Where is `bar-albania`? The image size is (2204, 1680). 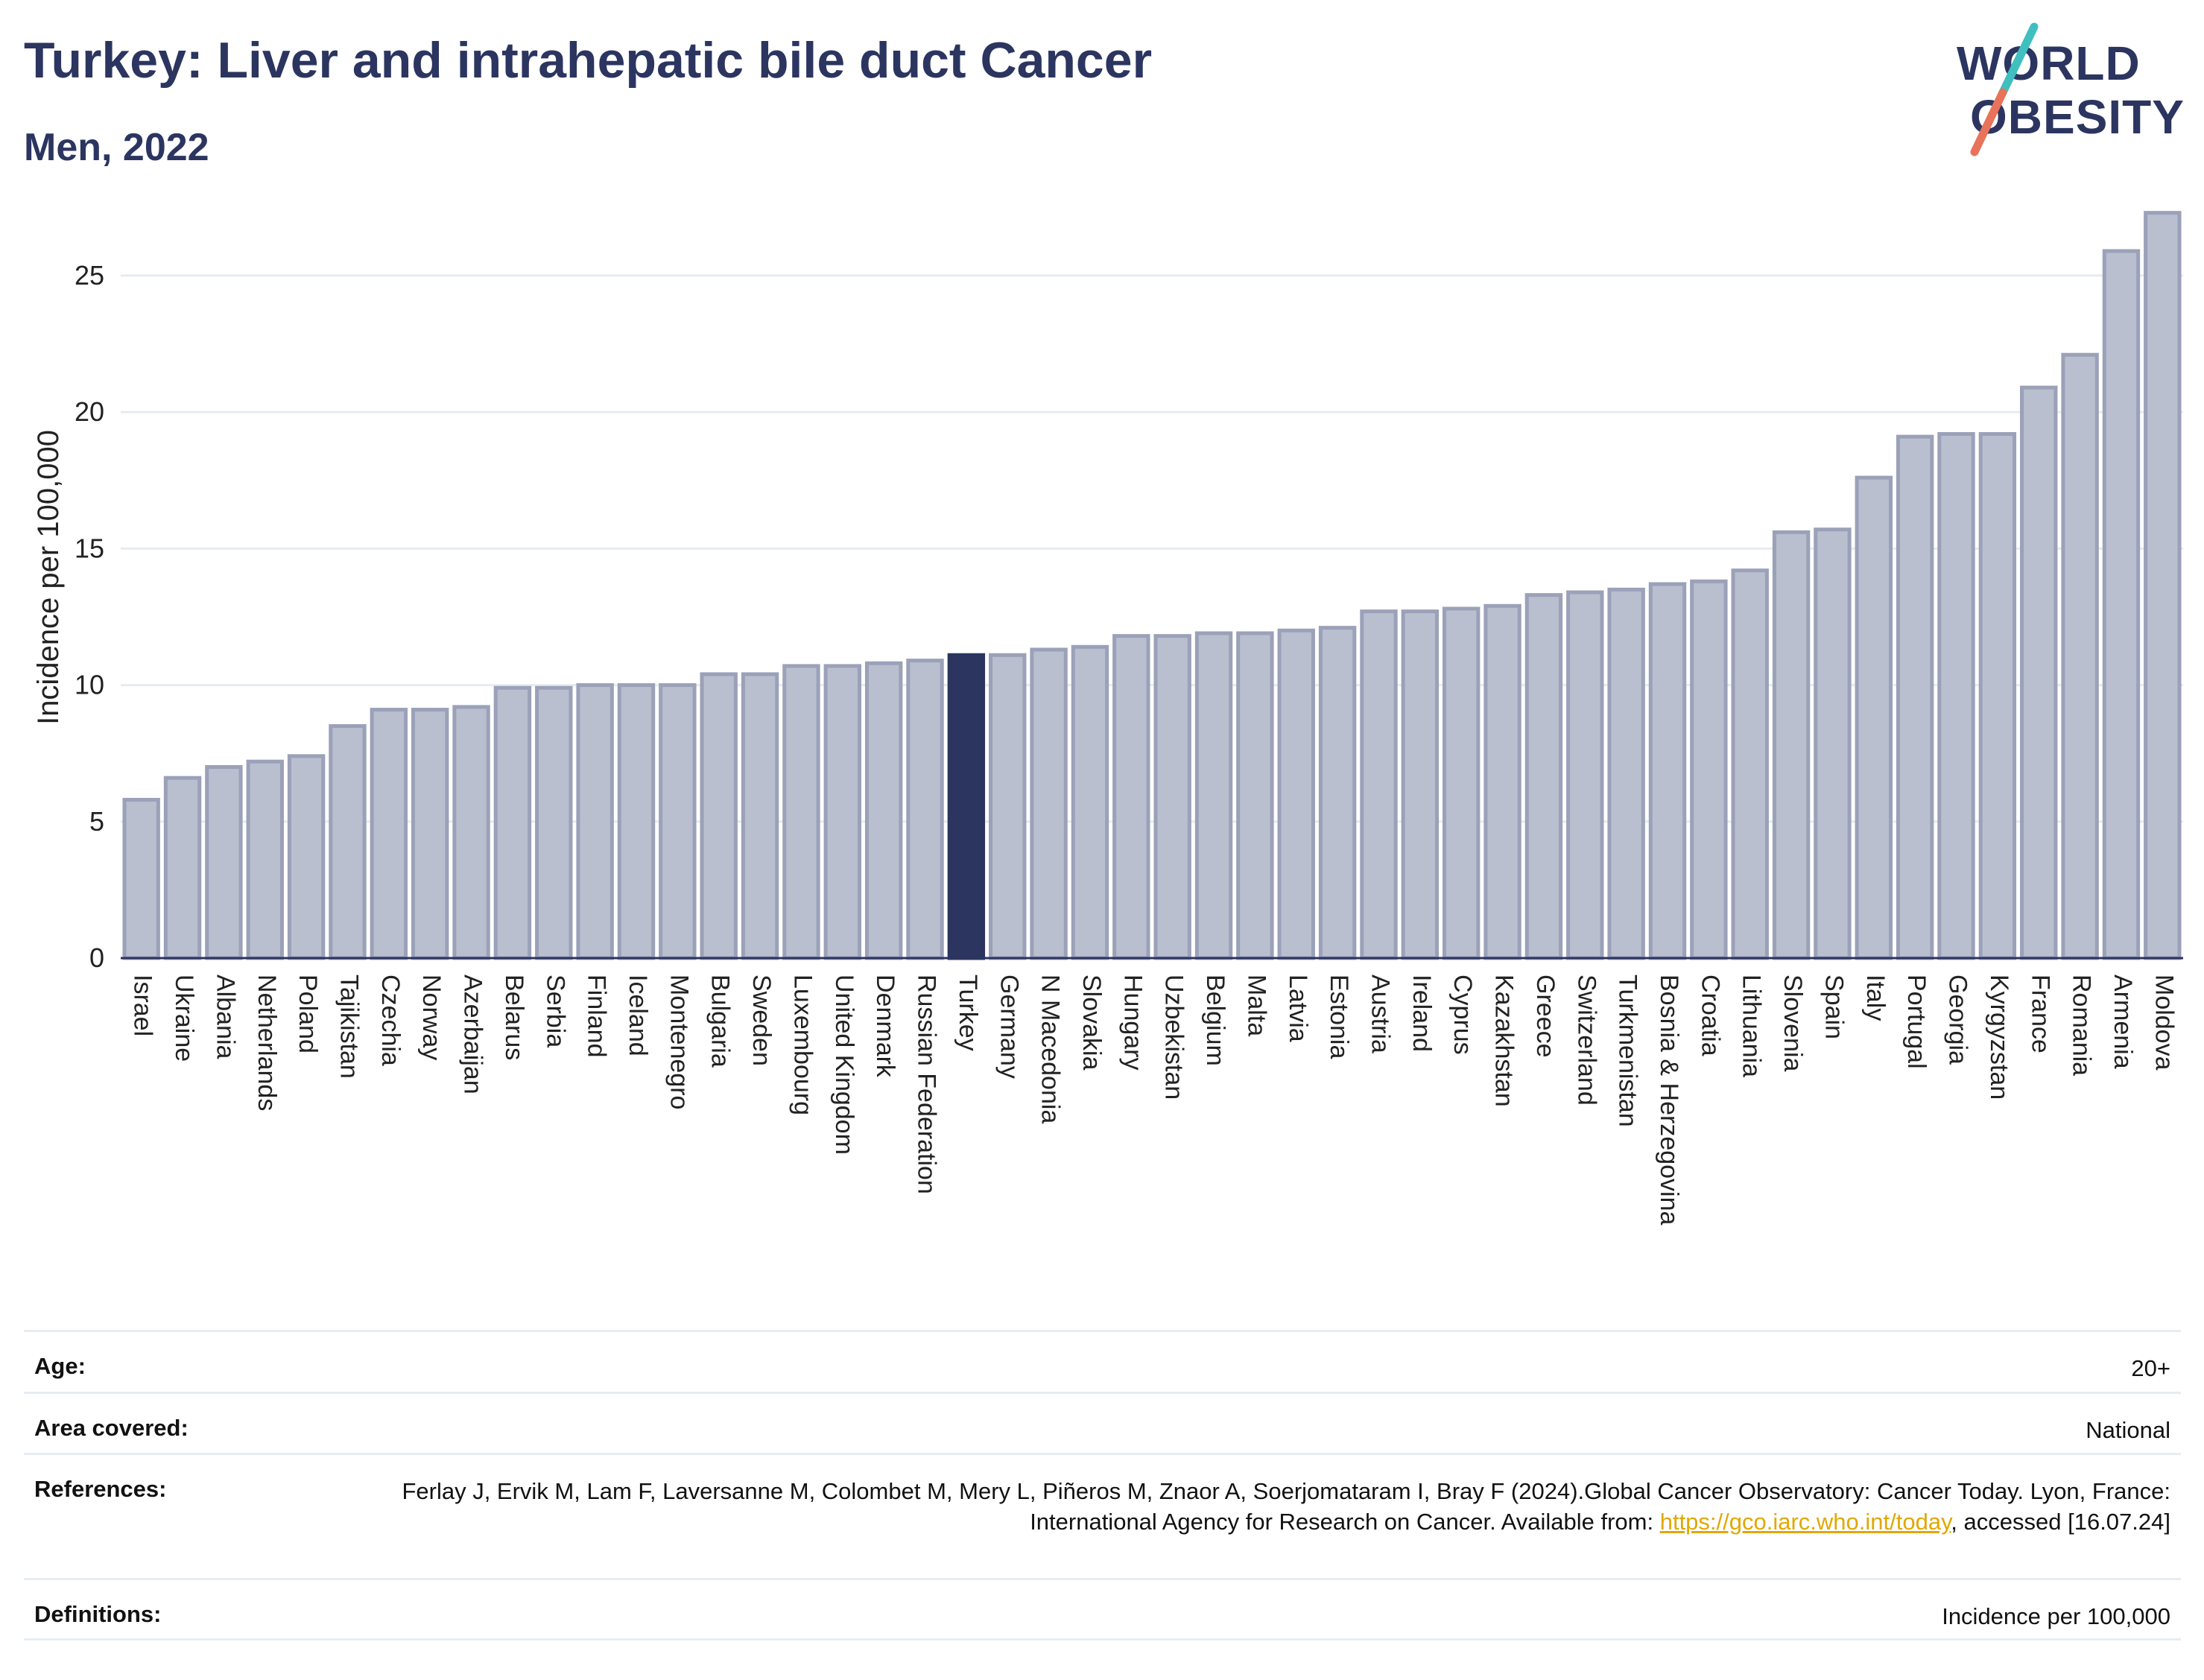
bar-albania is located at coordinates (224, 862).